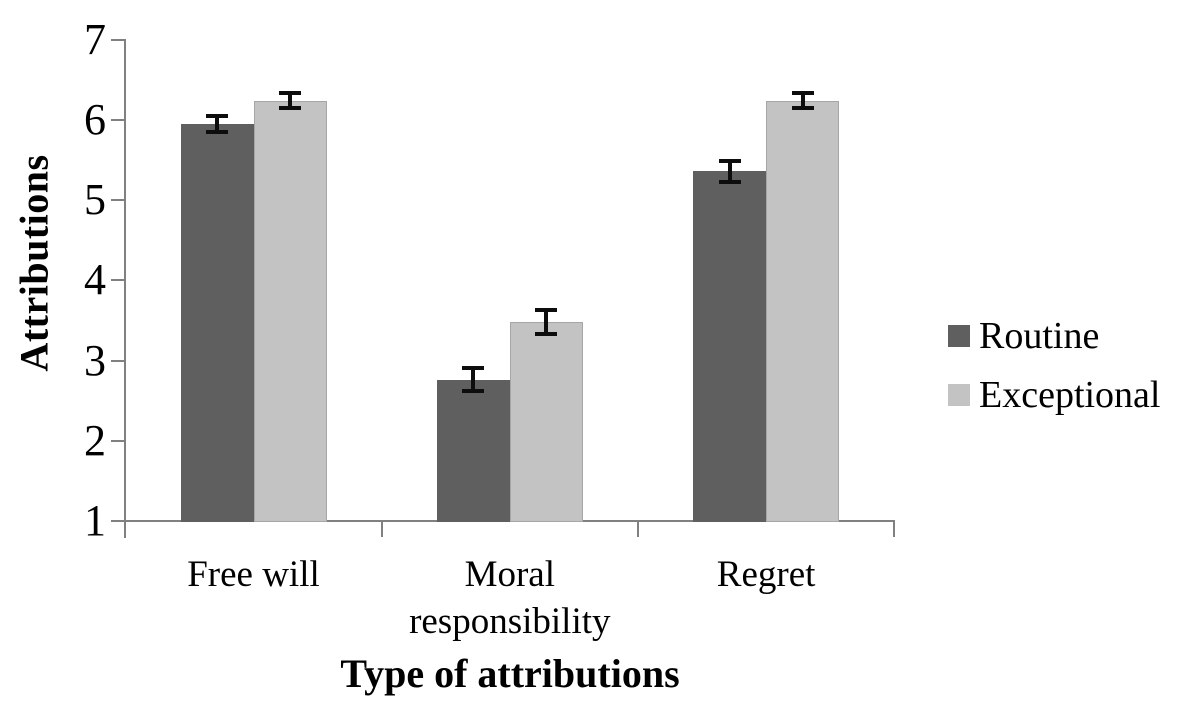 The height and width of the screenshot is (723, 1200). I want to click on legend-item-exceptional: Exceptional, so click(1054, 395).